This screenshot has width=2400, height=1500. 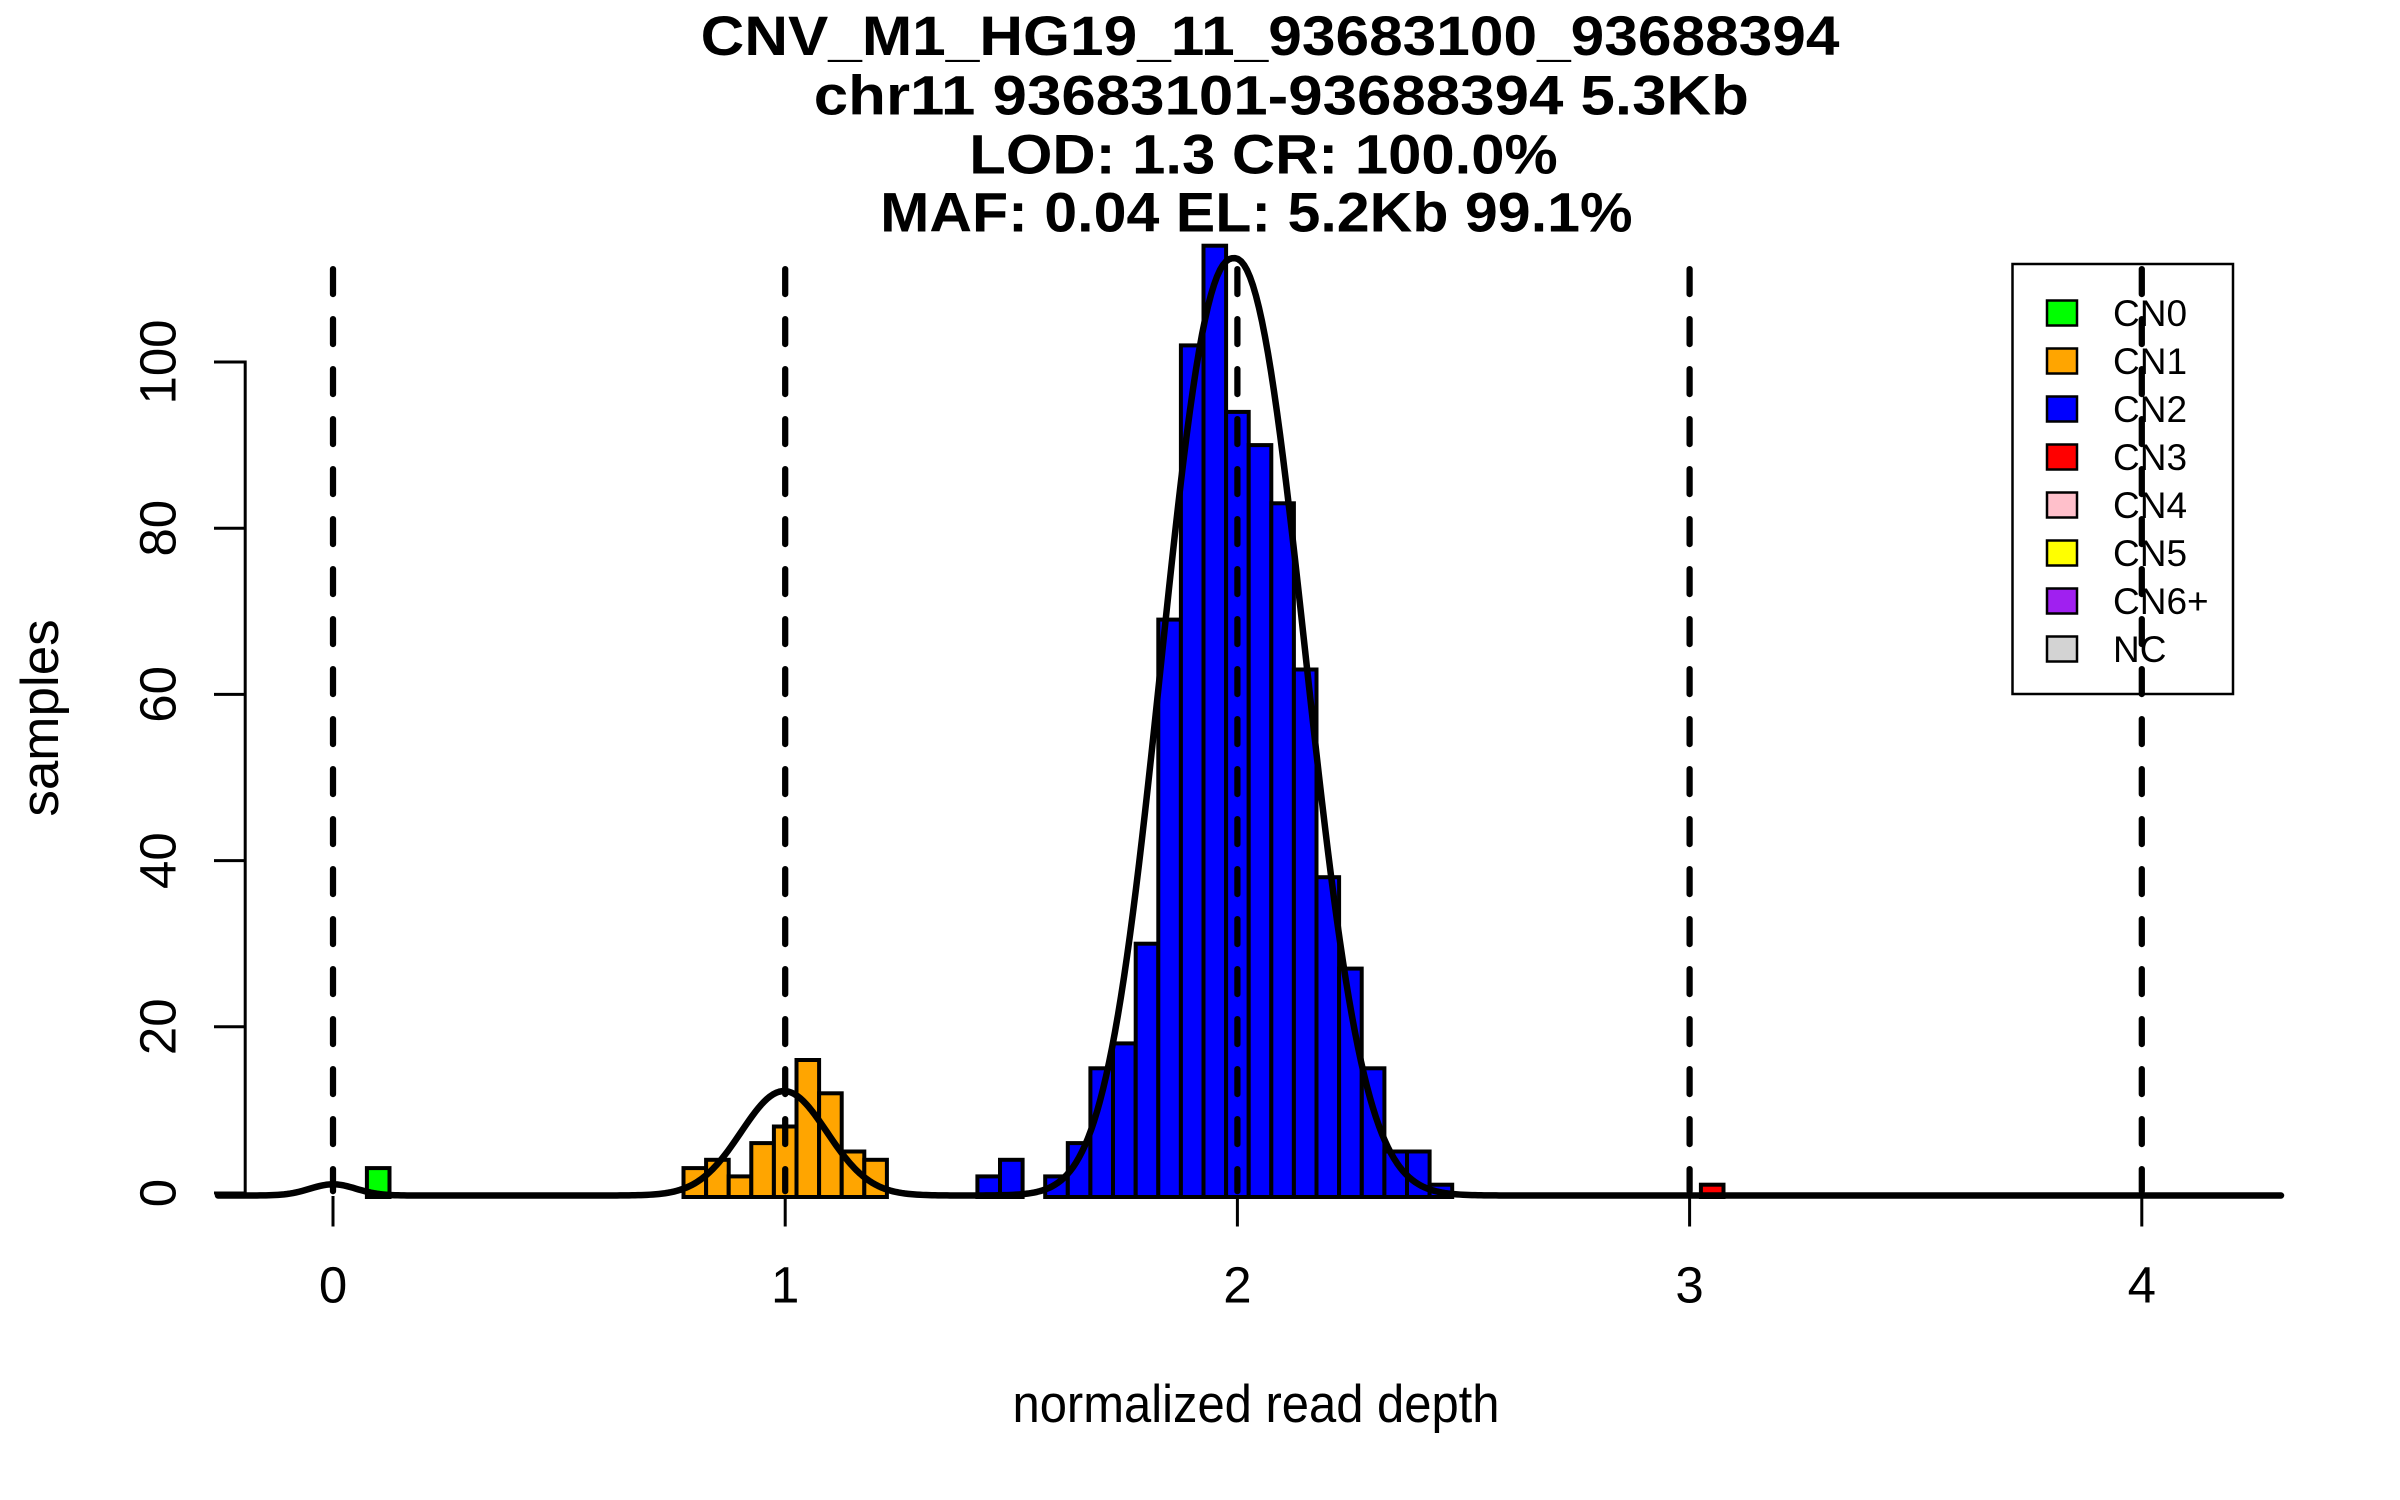 I want to click on svg-text: 60, so click(x=158, y=694).